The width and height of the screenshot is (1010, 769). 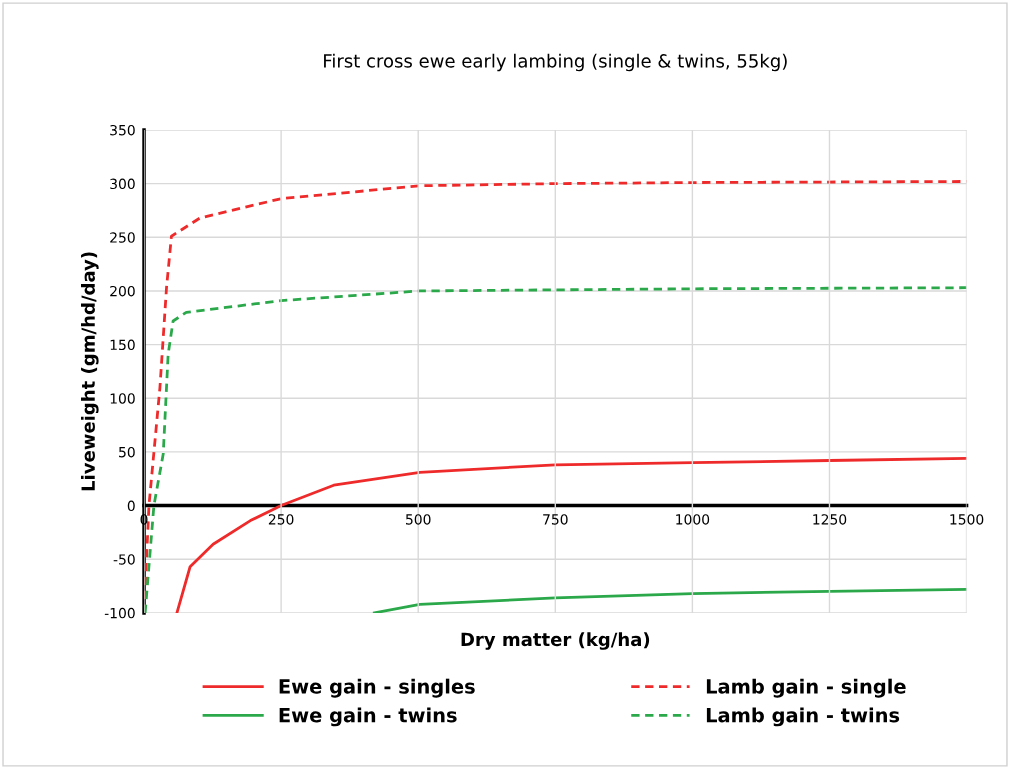 What do you see at coordinates (555, 62) in the screenshot?
I see `chart-title: First cross ewe early lambing (single & twins, 55kg)` at bounding box center [555, 62].